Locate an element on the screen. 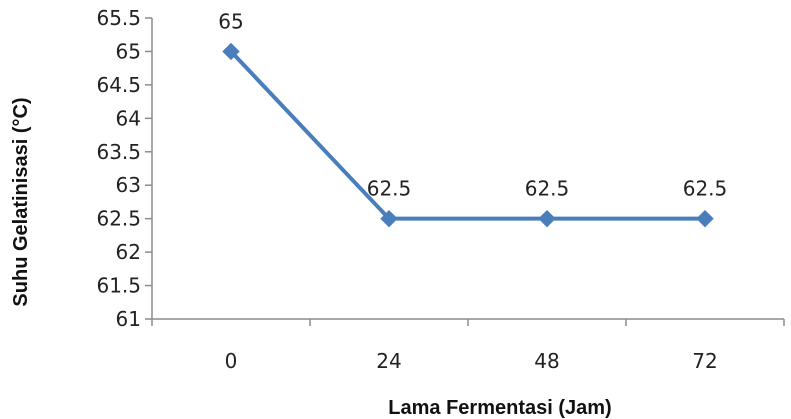 The width and height of the screenshot is (791, 419). y-axis-title: Suhu Gelatinisasi (°C) is located at coordinates (21, 201).